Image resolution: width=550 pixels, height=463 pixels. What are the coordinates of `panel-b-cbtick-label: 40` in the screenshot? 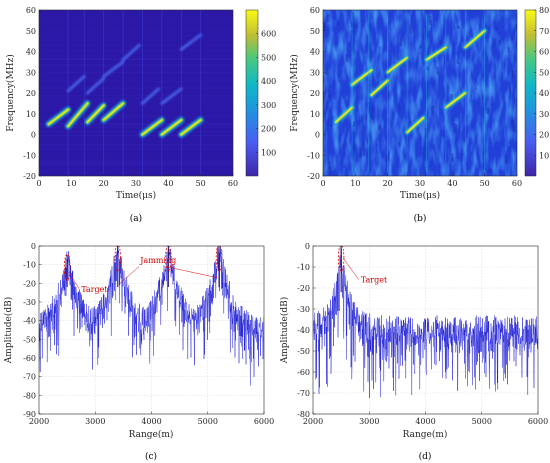 It's located at (544, 93).